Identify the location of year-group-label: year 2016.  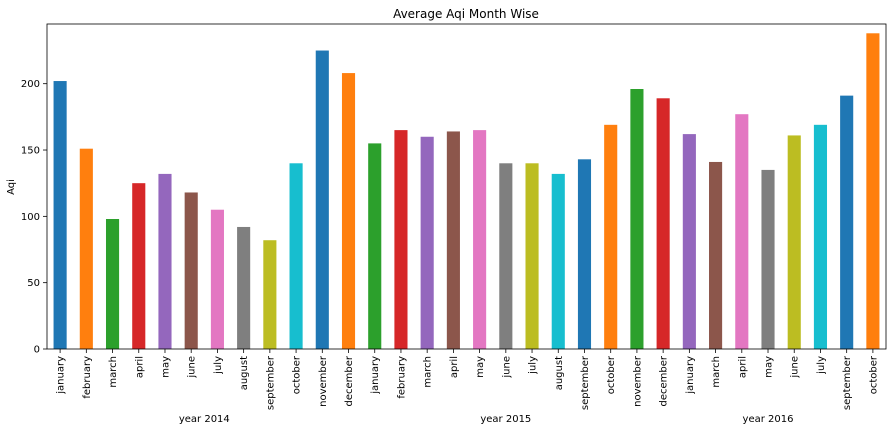
(768, 419).